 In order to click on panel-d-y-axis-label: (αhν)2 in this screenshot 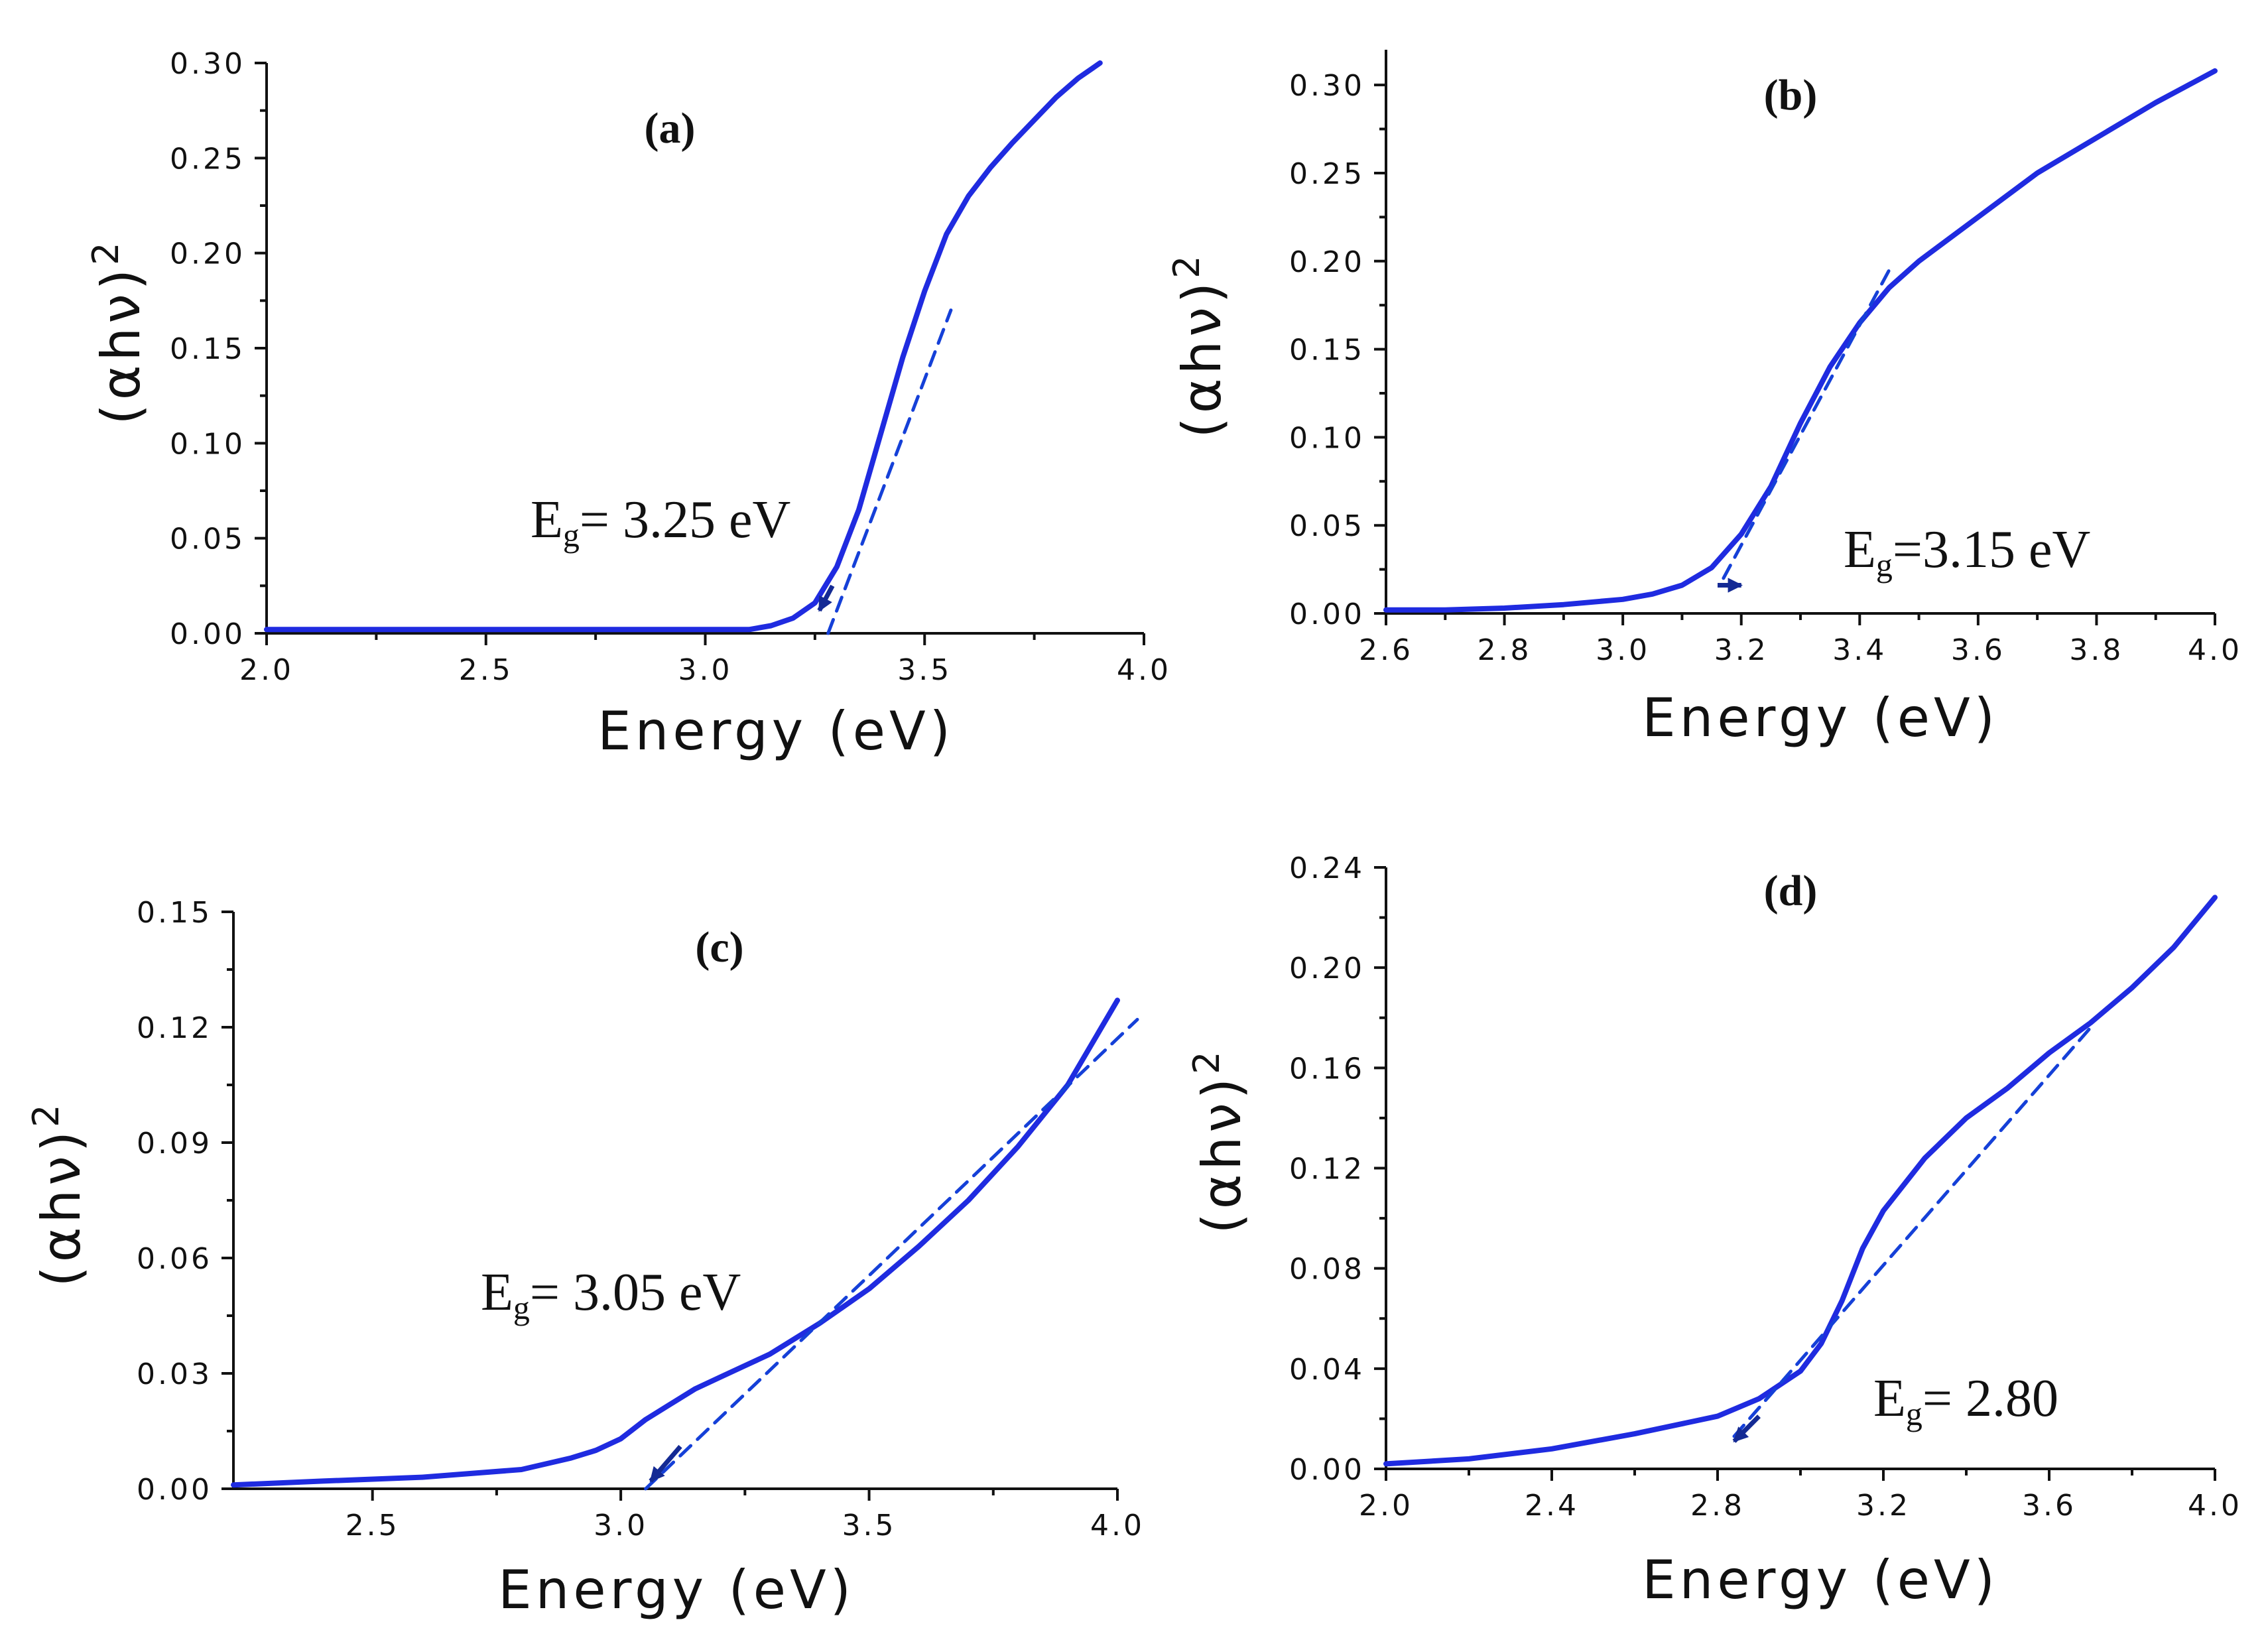, I will do `click(1219, 1141)`.